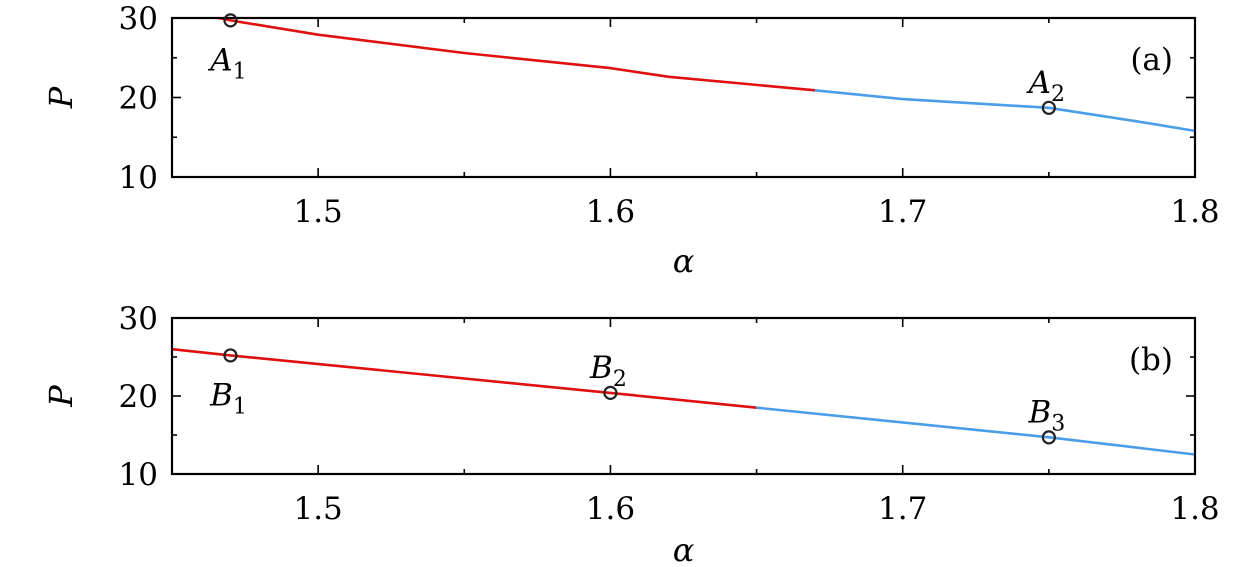 This screenshot has height=567, width=1260. Describe the element at coordinates (317, 509) in the screenshot. I see `x-tick-label-b: 1.5` at that location.